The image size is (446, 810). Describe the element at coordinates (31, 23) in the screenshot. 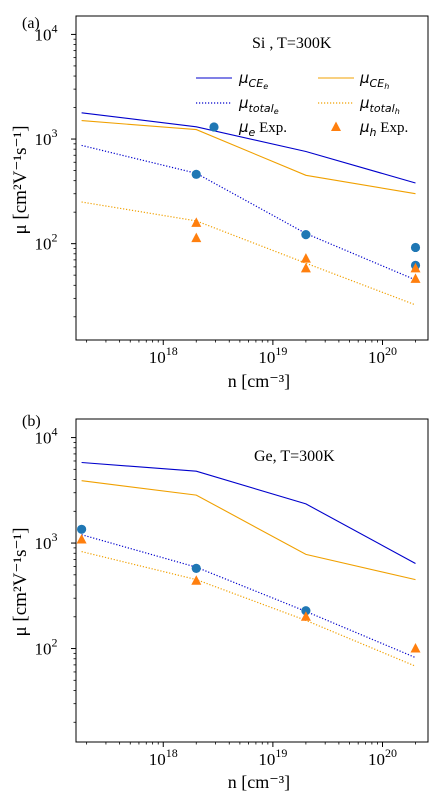

I see `panel-label: (a)` at that location.